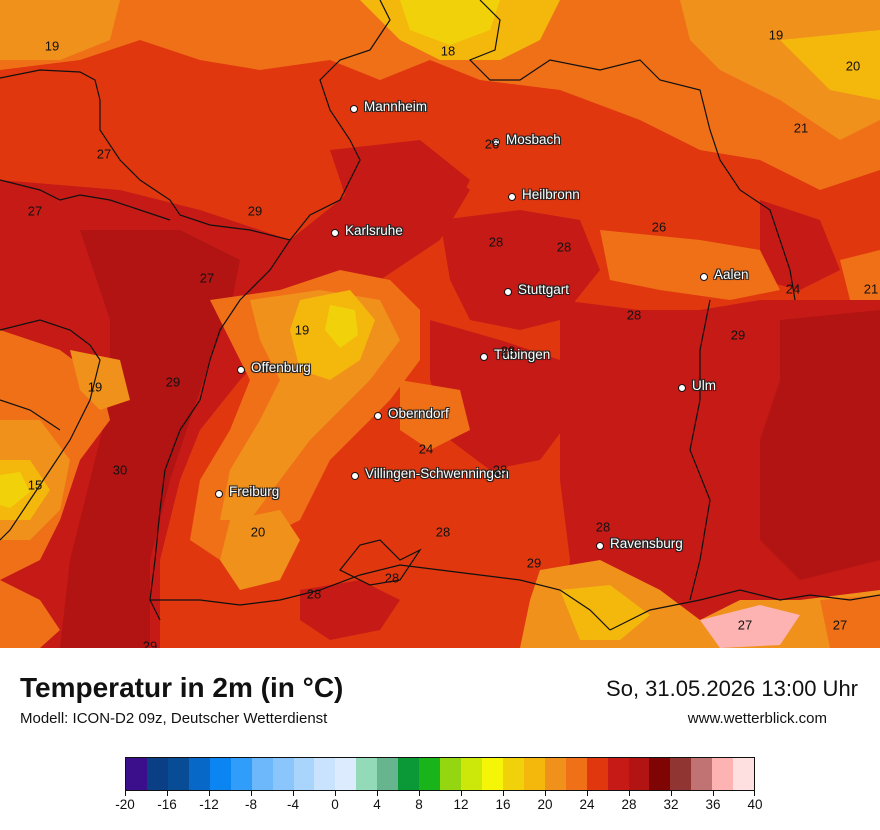 This screenshot has width=880, height=830. Describe the element at coordinates (522, 354) in the screenshot. I see `city-label: Tübingen` at that location.